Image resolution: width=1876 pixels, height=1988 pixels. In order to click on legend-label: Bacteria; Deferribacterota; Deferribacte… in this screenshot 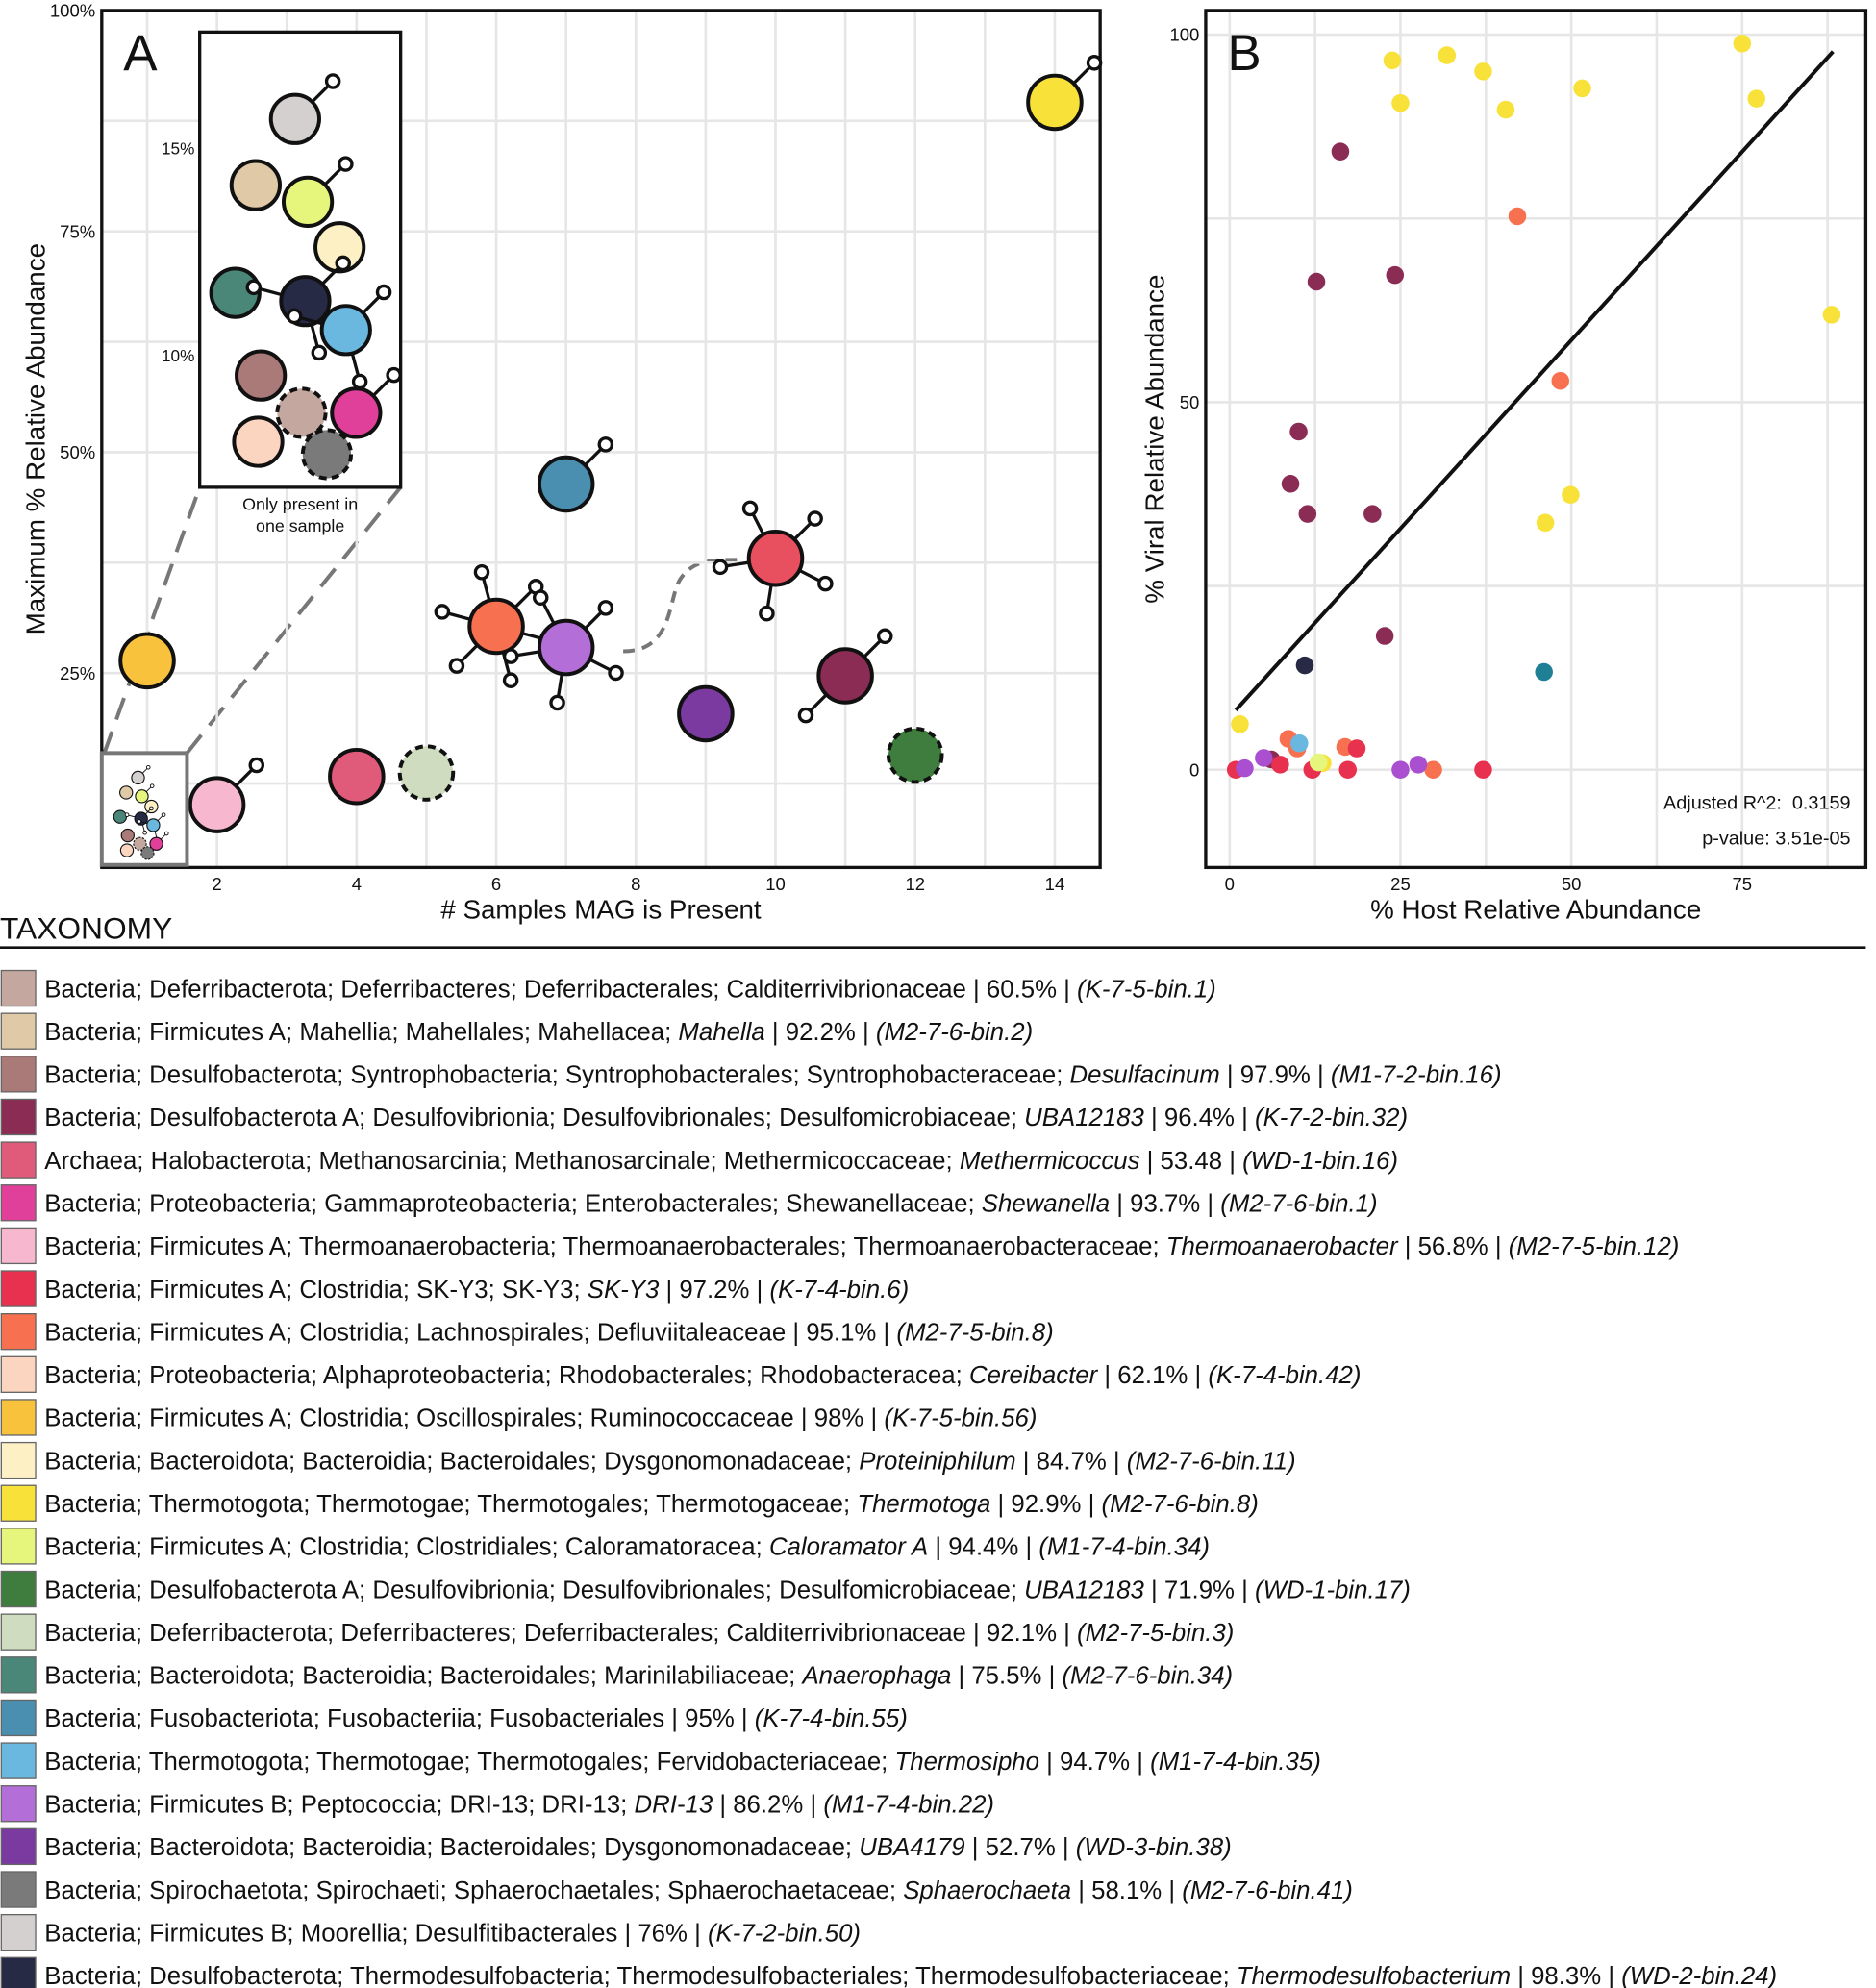, I will do `click(639, 1633)`.